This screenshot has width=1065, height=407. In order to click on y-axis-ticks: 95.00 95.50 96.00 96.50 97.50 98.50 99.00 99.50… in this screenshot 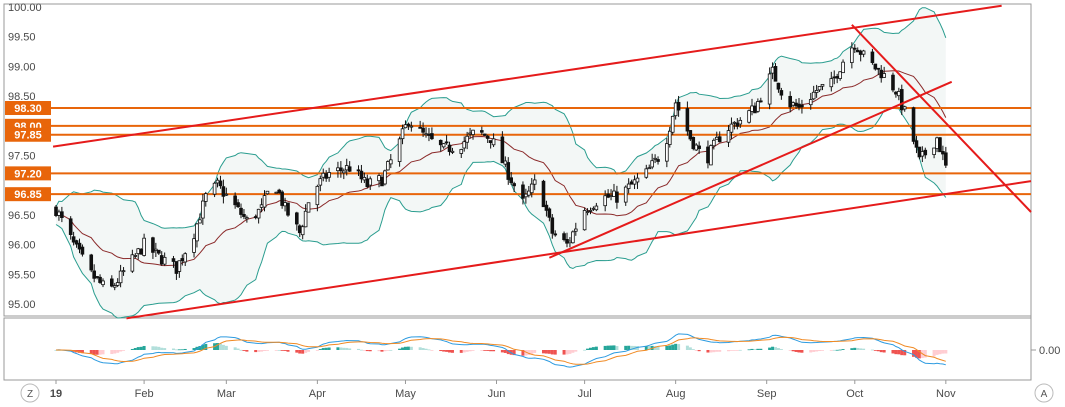, I will do `click(25, 156)`.